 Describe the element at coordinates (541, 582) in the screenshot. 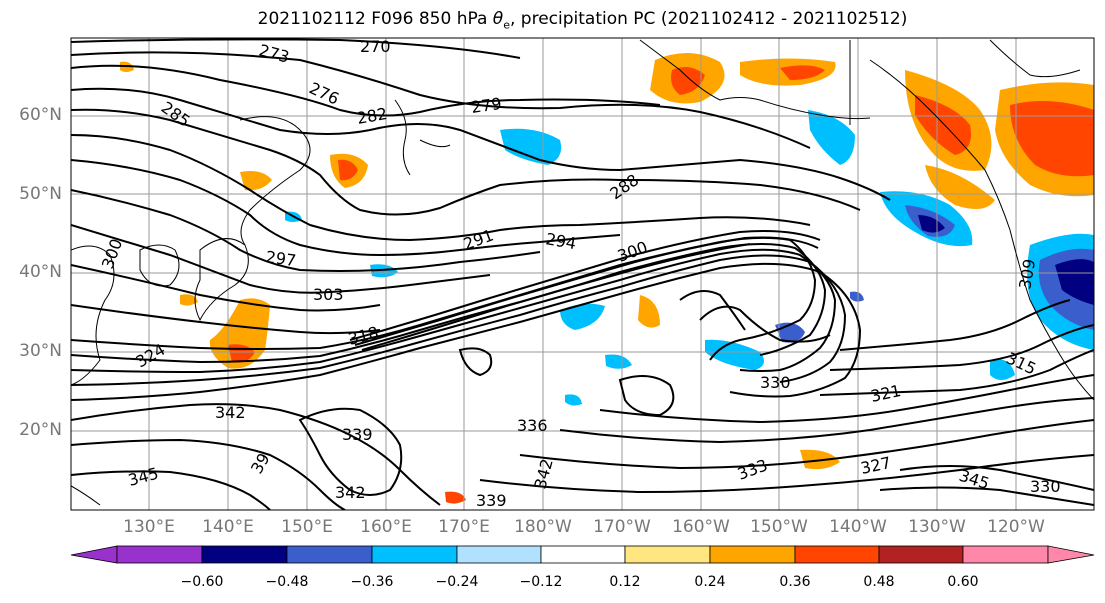

I see `colorbar-tick-label: −0.12` at that location.